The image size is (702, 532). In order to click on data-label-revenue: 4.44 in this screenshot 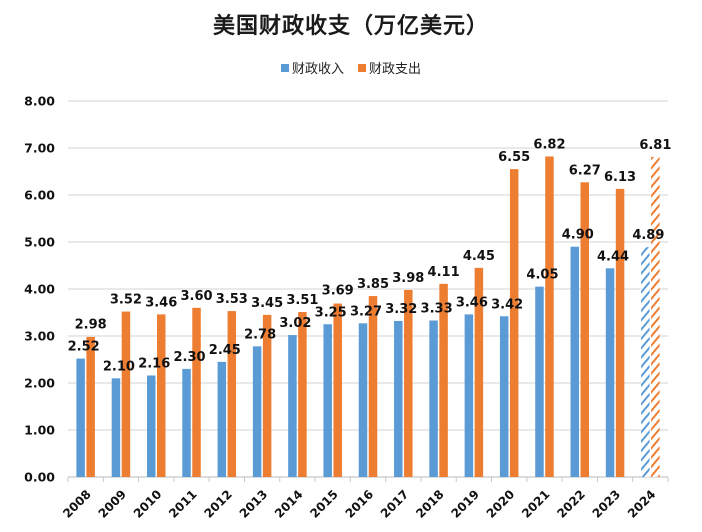, I will do `click(613, 256)`.